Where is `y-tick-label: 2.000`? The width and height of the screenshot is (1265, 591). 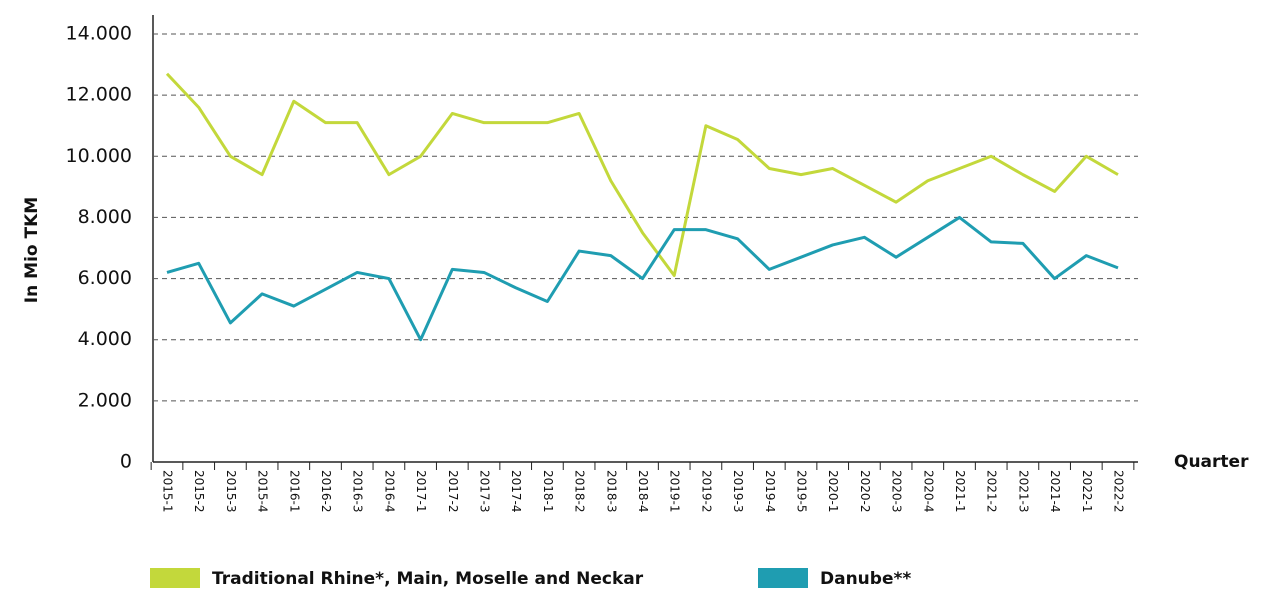
y-tick-label: 2.000 is located at coordinates (105, 400).